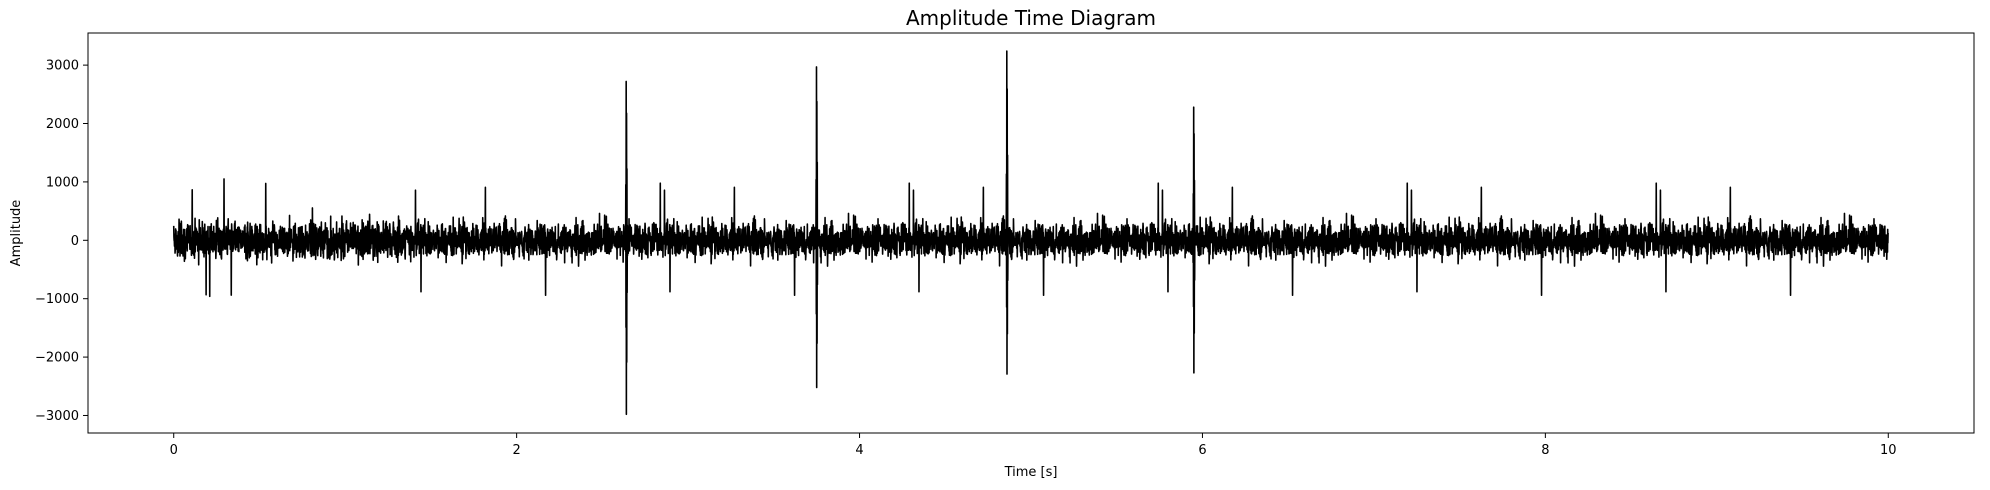 This screenshot has height=490, width=1990. What do you see at coordinates (859, 450) in the screenshot?
I see `x-tick-label: 4` at bounding box center [859, 450].